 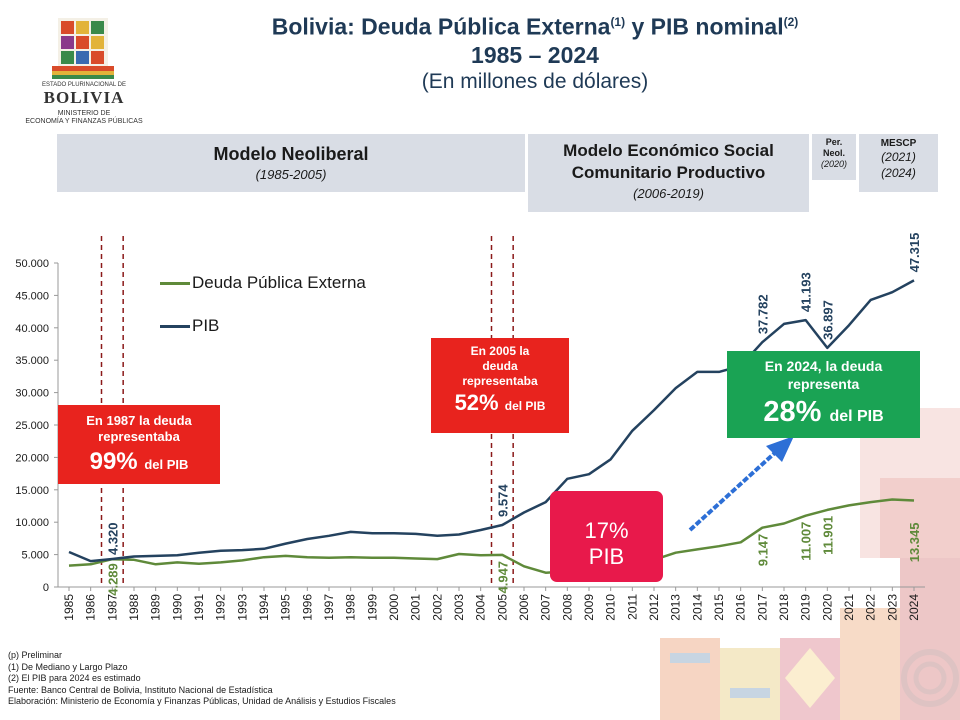 I want to click on x-tick-label: 2007, so click(x=546, y=607).